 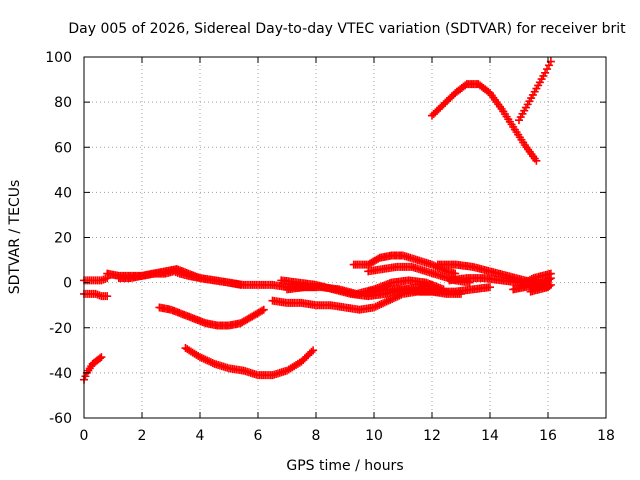 I want to click on y-tick-label: -20, so click(x=60, y=329).